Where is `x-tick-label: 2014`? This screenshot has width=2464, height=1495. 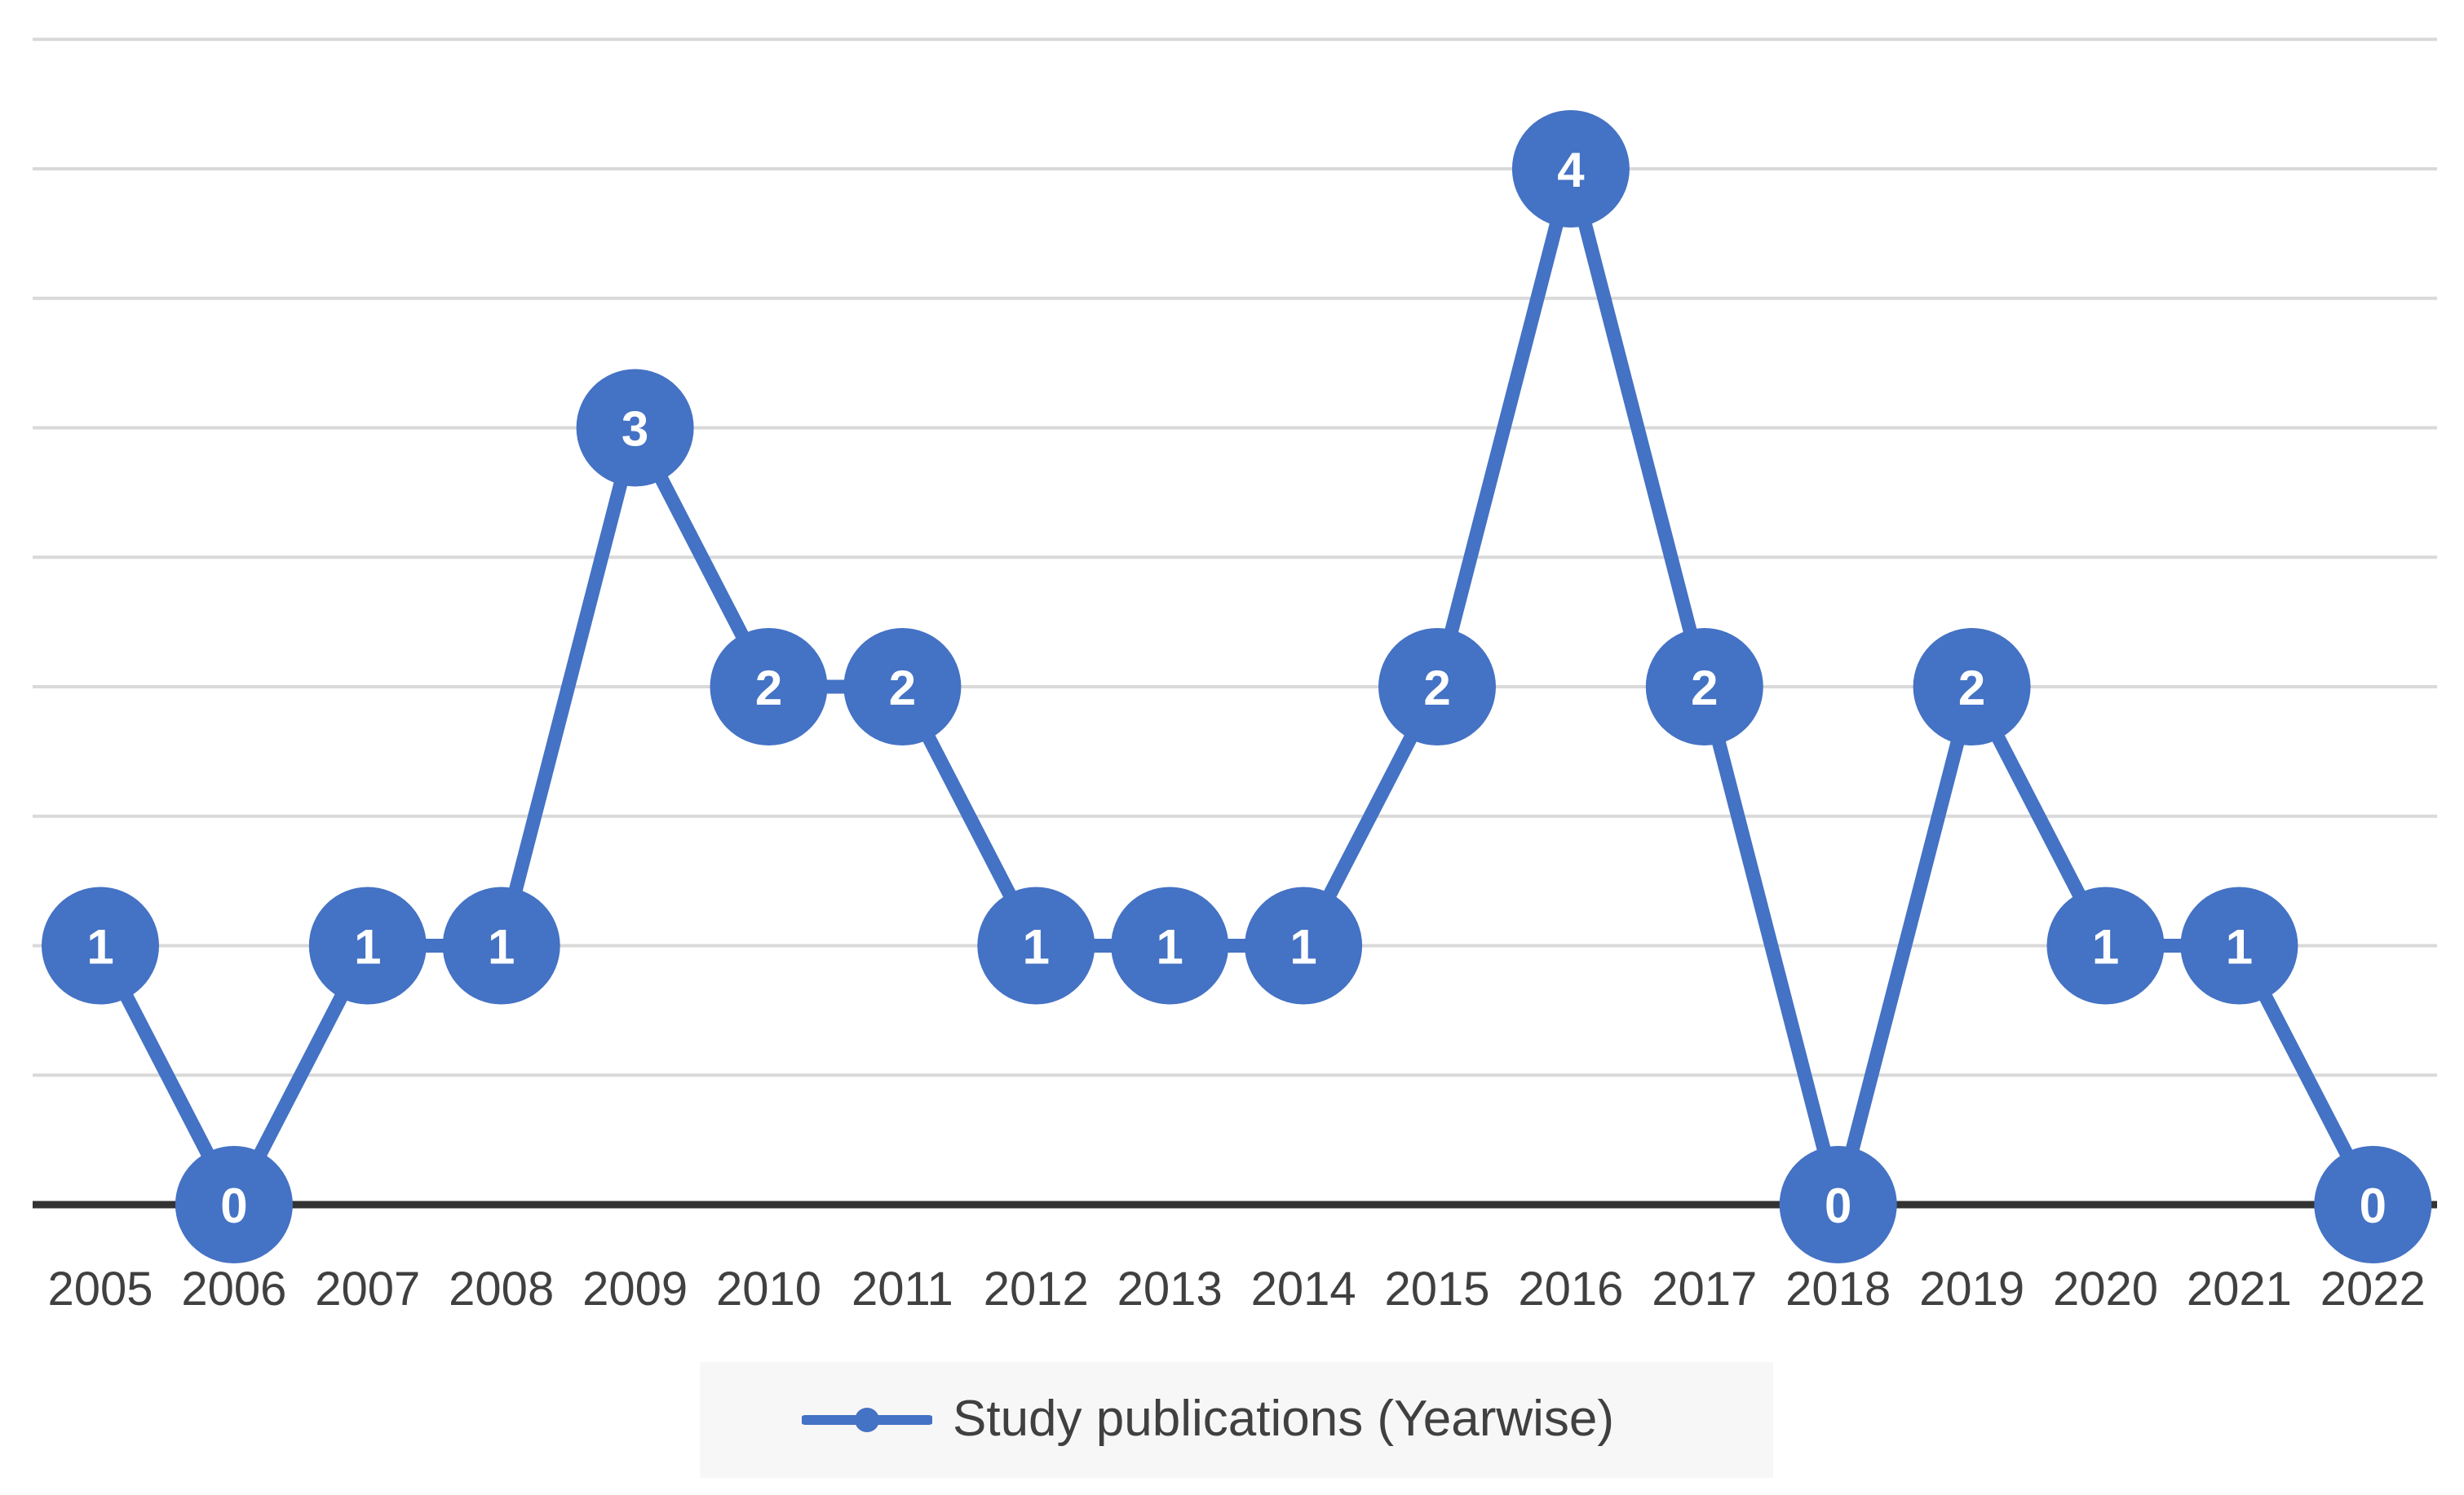 x-tick-label: 2014 is located at coordinates (1303, 1289).